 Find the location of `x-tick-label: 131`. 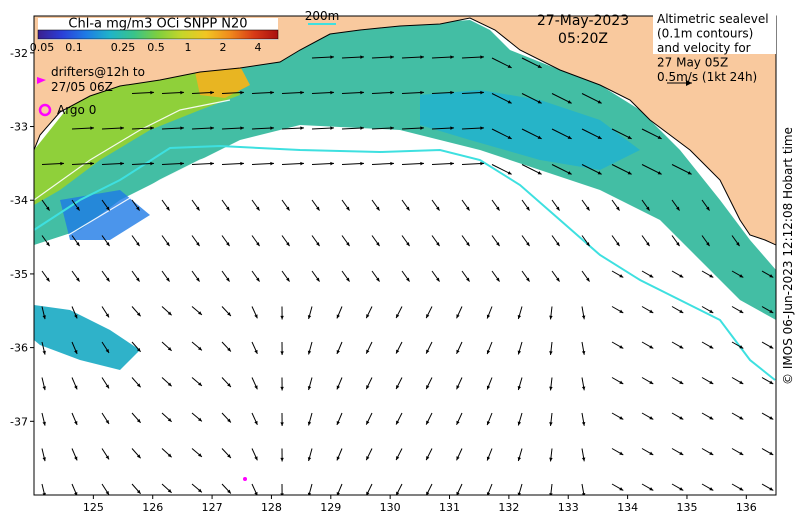

x-tick-label: 131 is located at coordinates (449, 507).